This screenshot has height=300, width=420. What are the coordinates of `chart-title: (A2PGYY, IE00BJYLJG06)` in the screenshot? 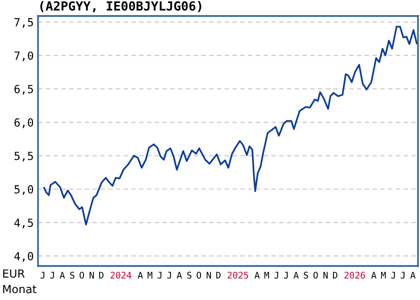 It's located at (121, 6).